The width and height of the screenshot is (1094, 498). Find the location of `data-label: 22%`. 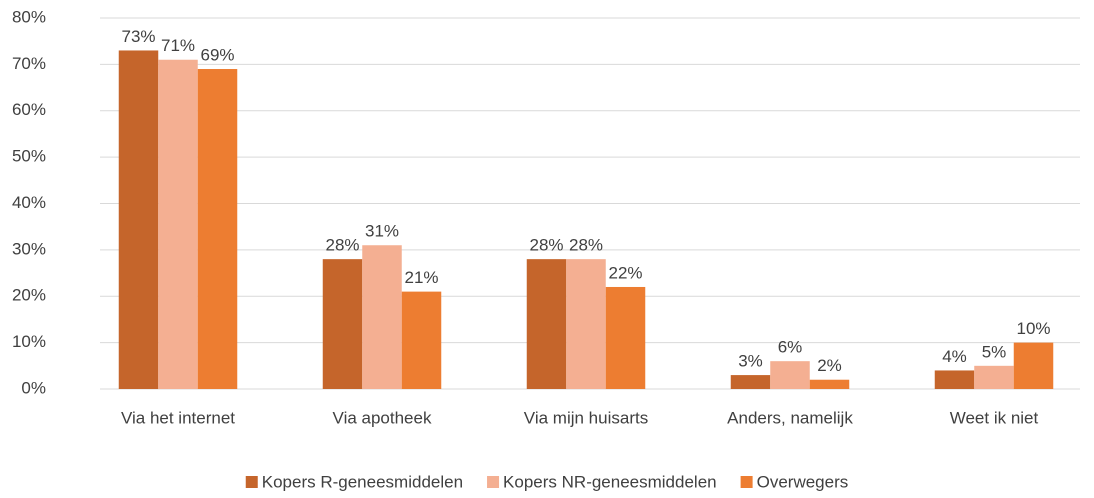

data-label: 22% is located at coordinates (625, 272).